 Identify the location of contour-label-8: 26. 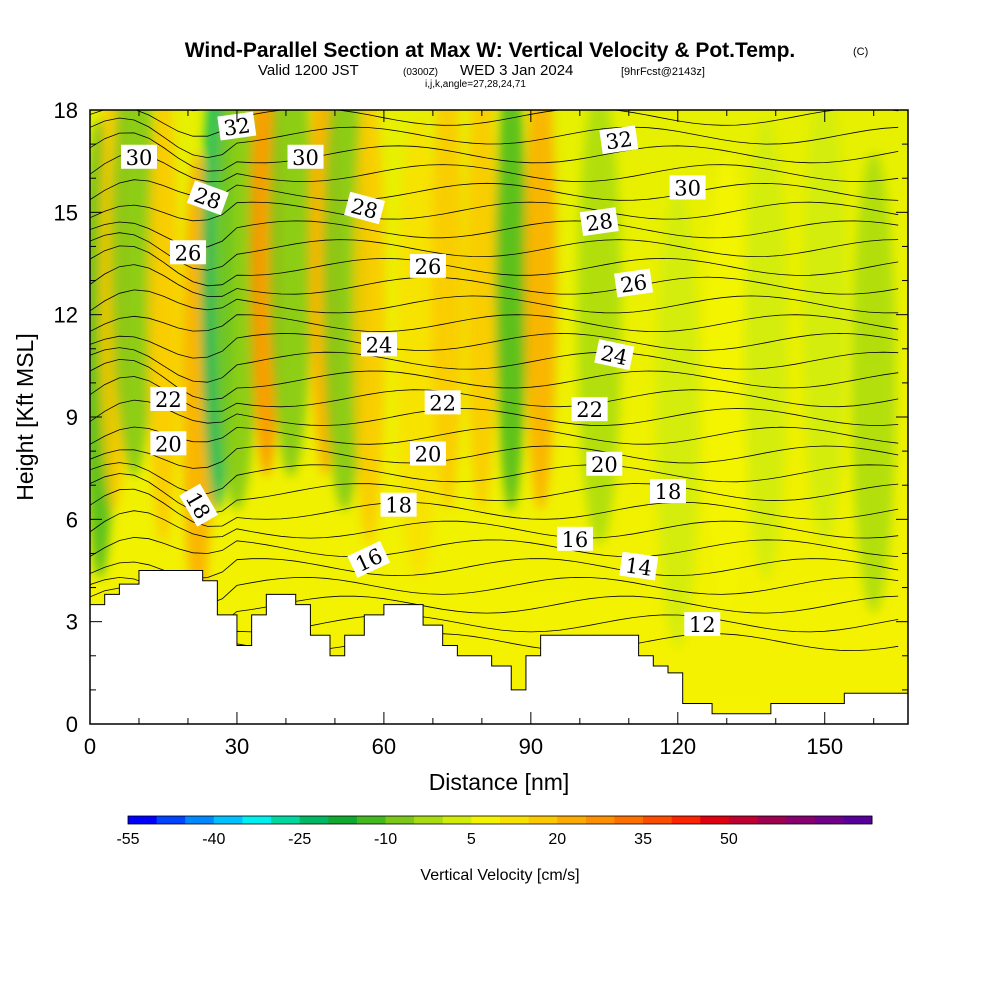
(187, 252).